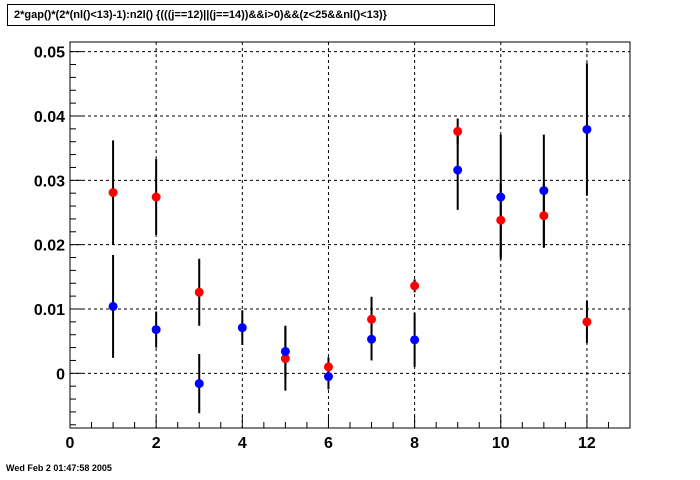  What do you see at coordinates (328, 443) in the screenshot?
I see `x-tick-label: 6` at bounding box center [328, 443].